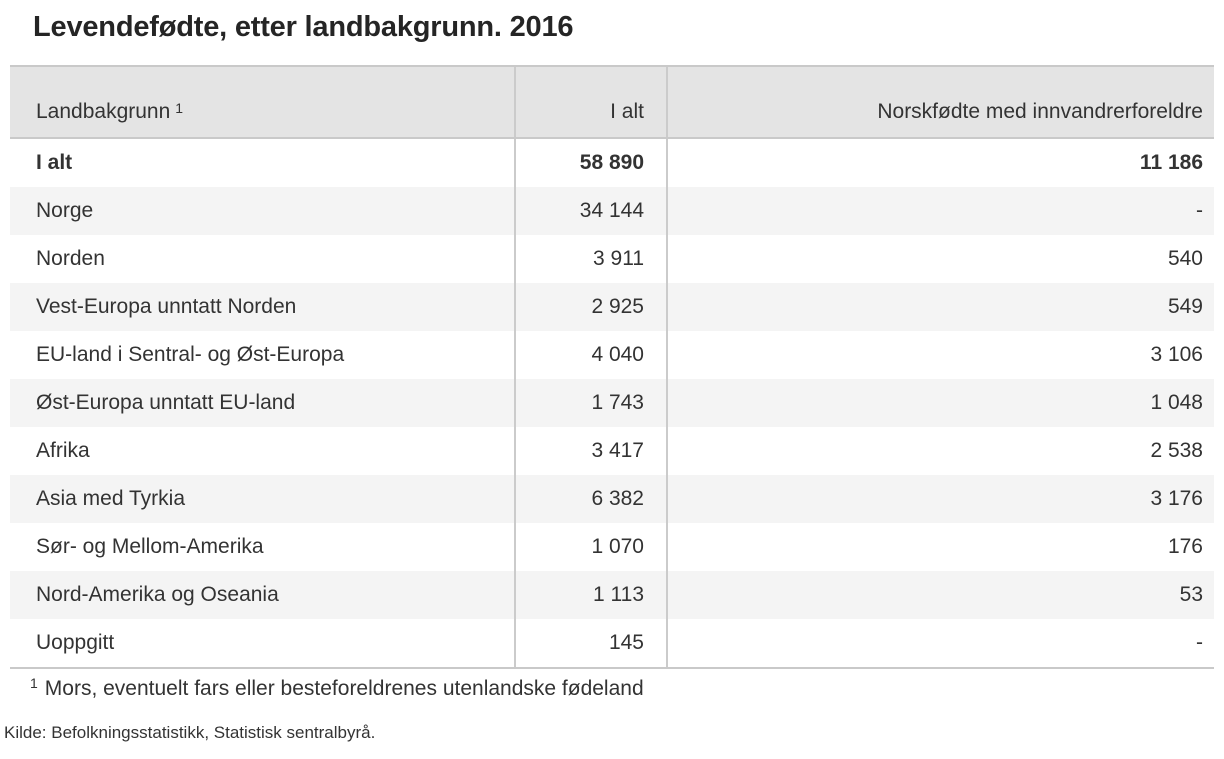 The image size is (1224, 759). I want to click on cell-i-alt: 3 911, so click(592, 259).